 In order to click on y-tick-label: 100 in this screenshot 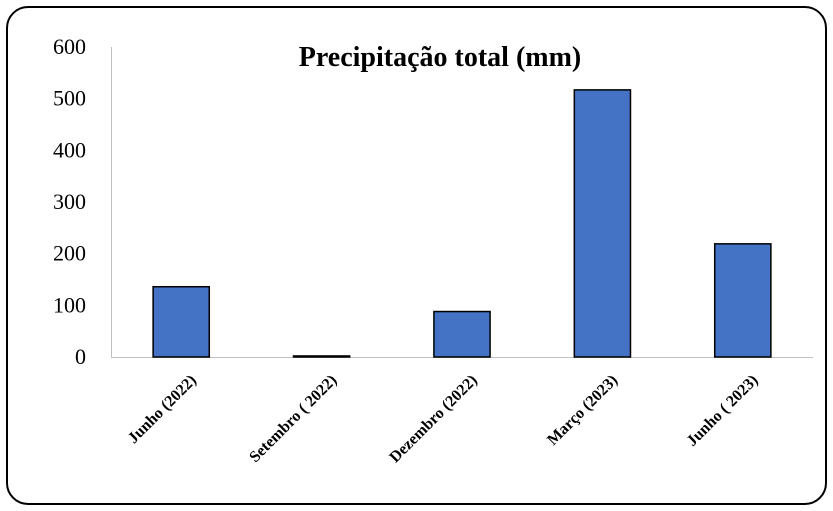, I will do `click(69, 304)`.